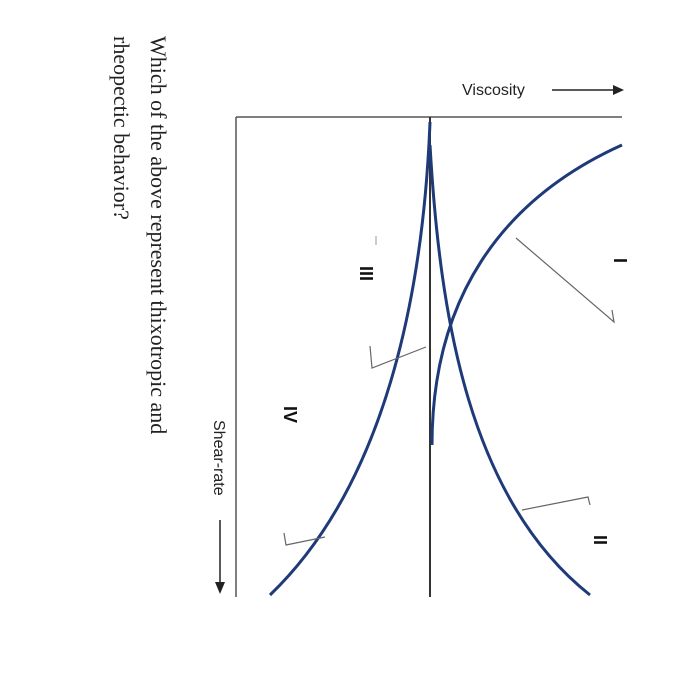 This screenshot has height=681, width=700. I want to click on curve-i, so click(526, 294).